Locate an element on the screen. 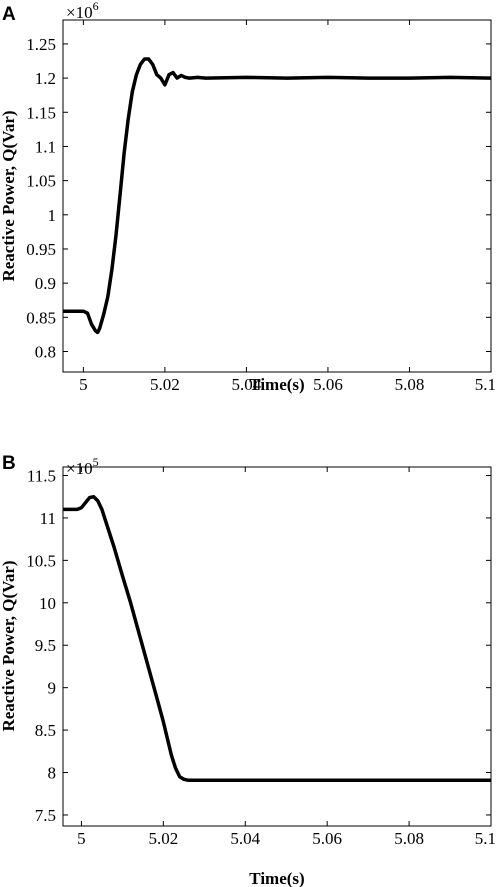 This screenshot has height=887, width=498. y-tick-label: 7.5 is located at coordinates (45, 815).